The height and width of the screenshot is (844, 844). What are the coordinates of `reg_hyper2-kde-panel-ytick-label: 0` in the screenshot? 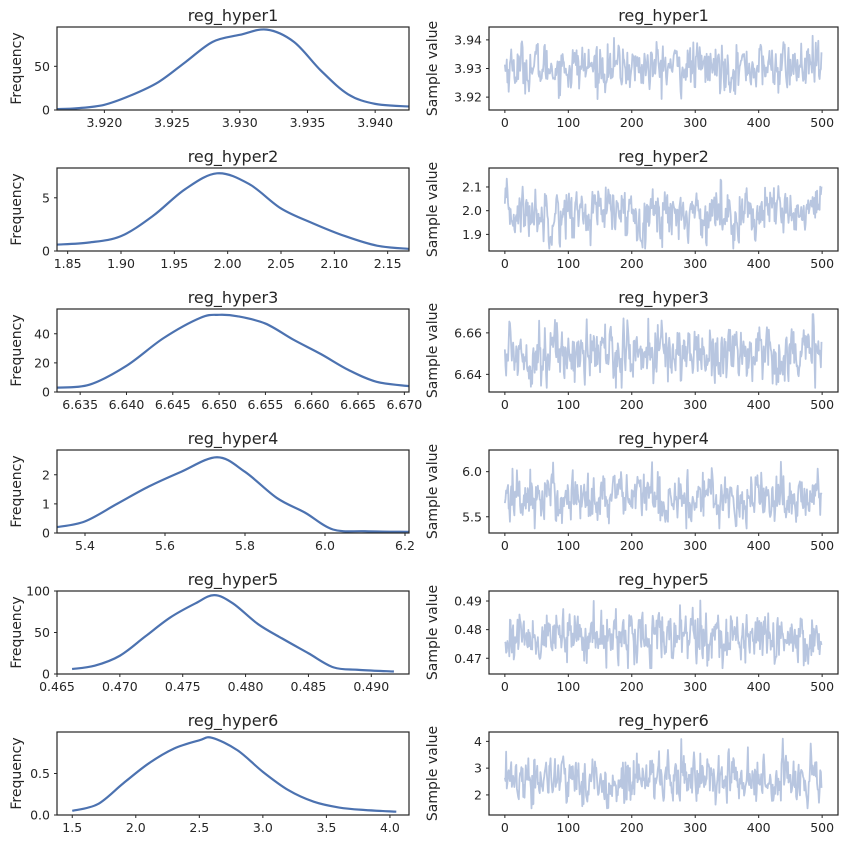 It's located at (46, 251).